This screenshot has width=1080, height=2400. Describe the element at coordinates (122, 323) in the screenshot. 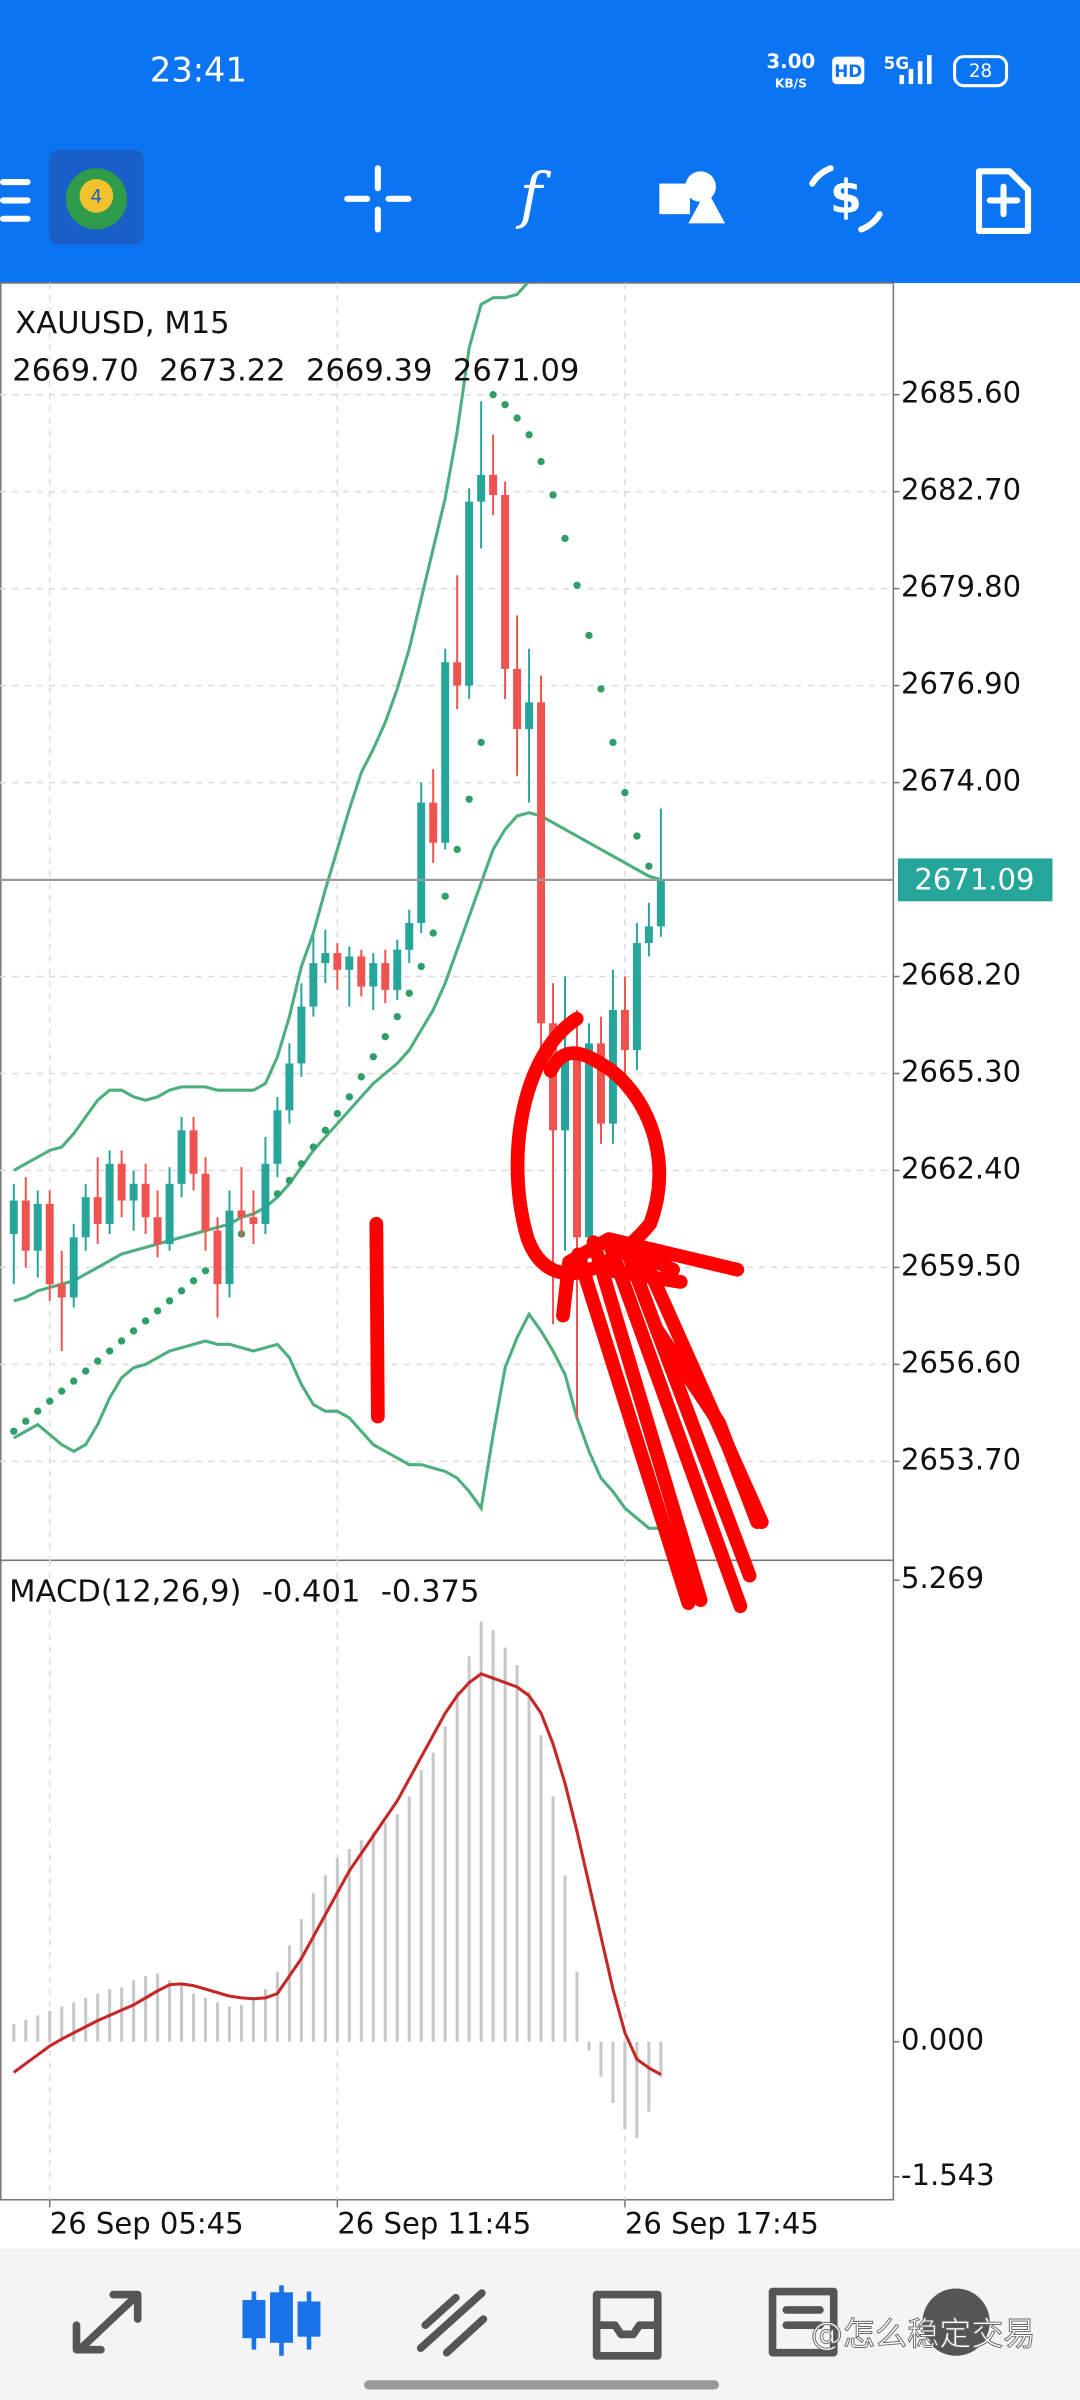

I see `symbol-title: XAUUSD, M15` at that location.